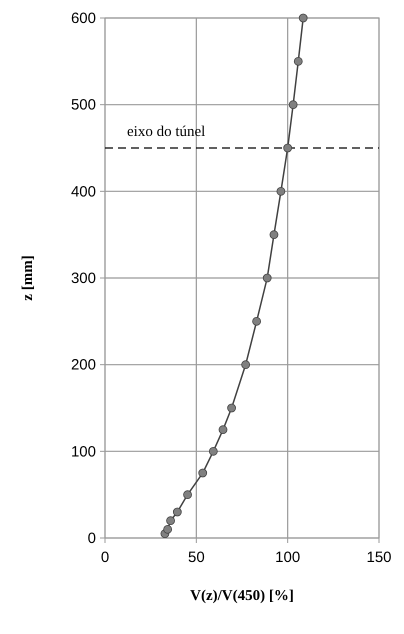 The width and height of the screenshot is (404, 634). What do you see at coordinates (83, 451) in the screenshot?
I see `y-tick-label: 100` at bounding box center [83, 451].